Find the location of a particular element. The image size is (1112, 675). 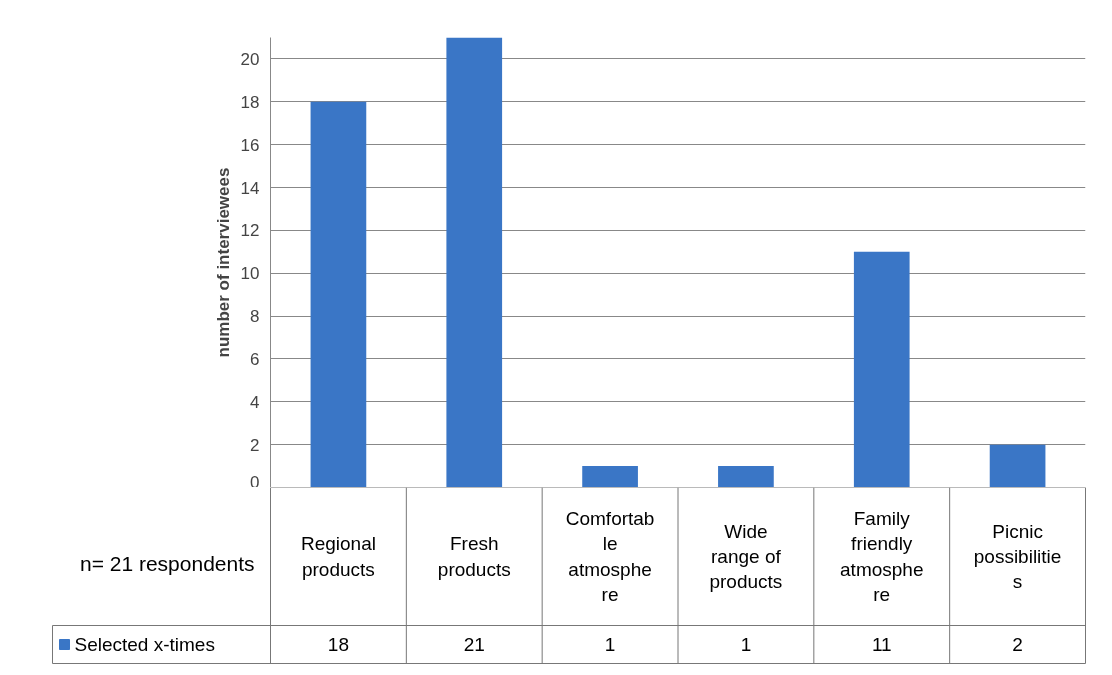

y-axis-title: number of interviewees is located at coordinates (223, 262).